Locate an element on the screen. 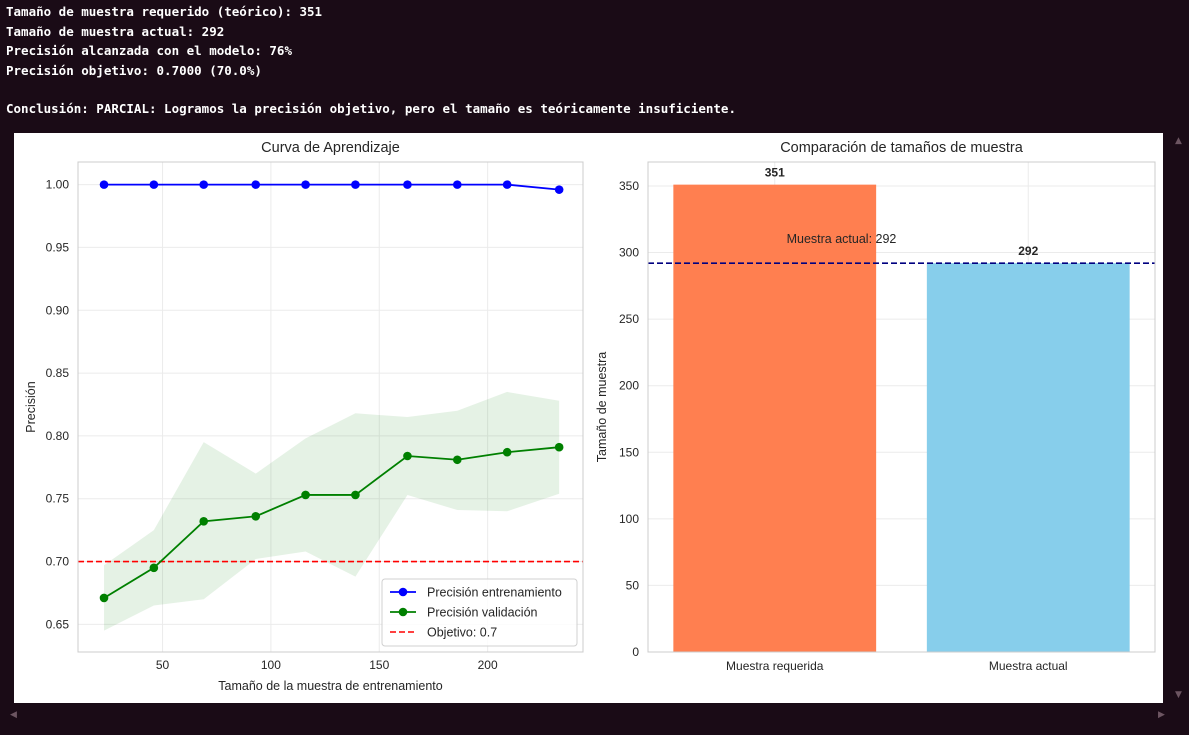 The image size is (1189, 735). x-axis-label: Tamaño de la muestra de entrenamiento is located at coordinates (330, 686).